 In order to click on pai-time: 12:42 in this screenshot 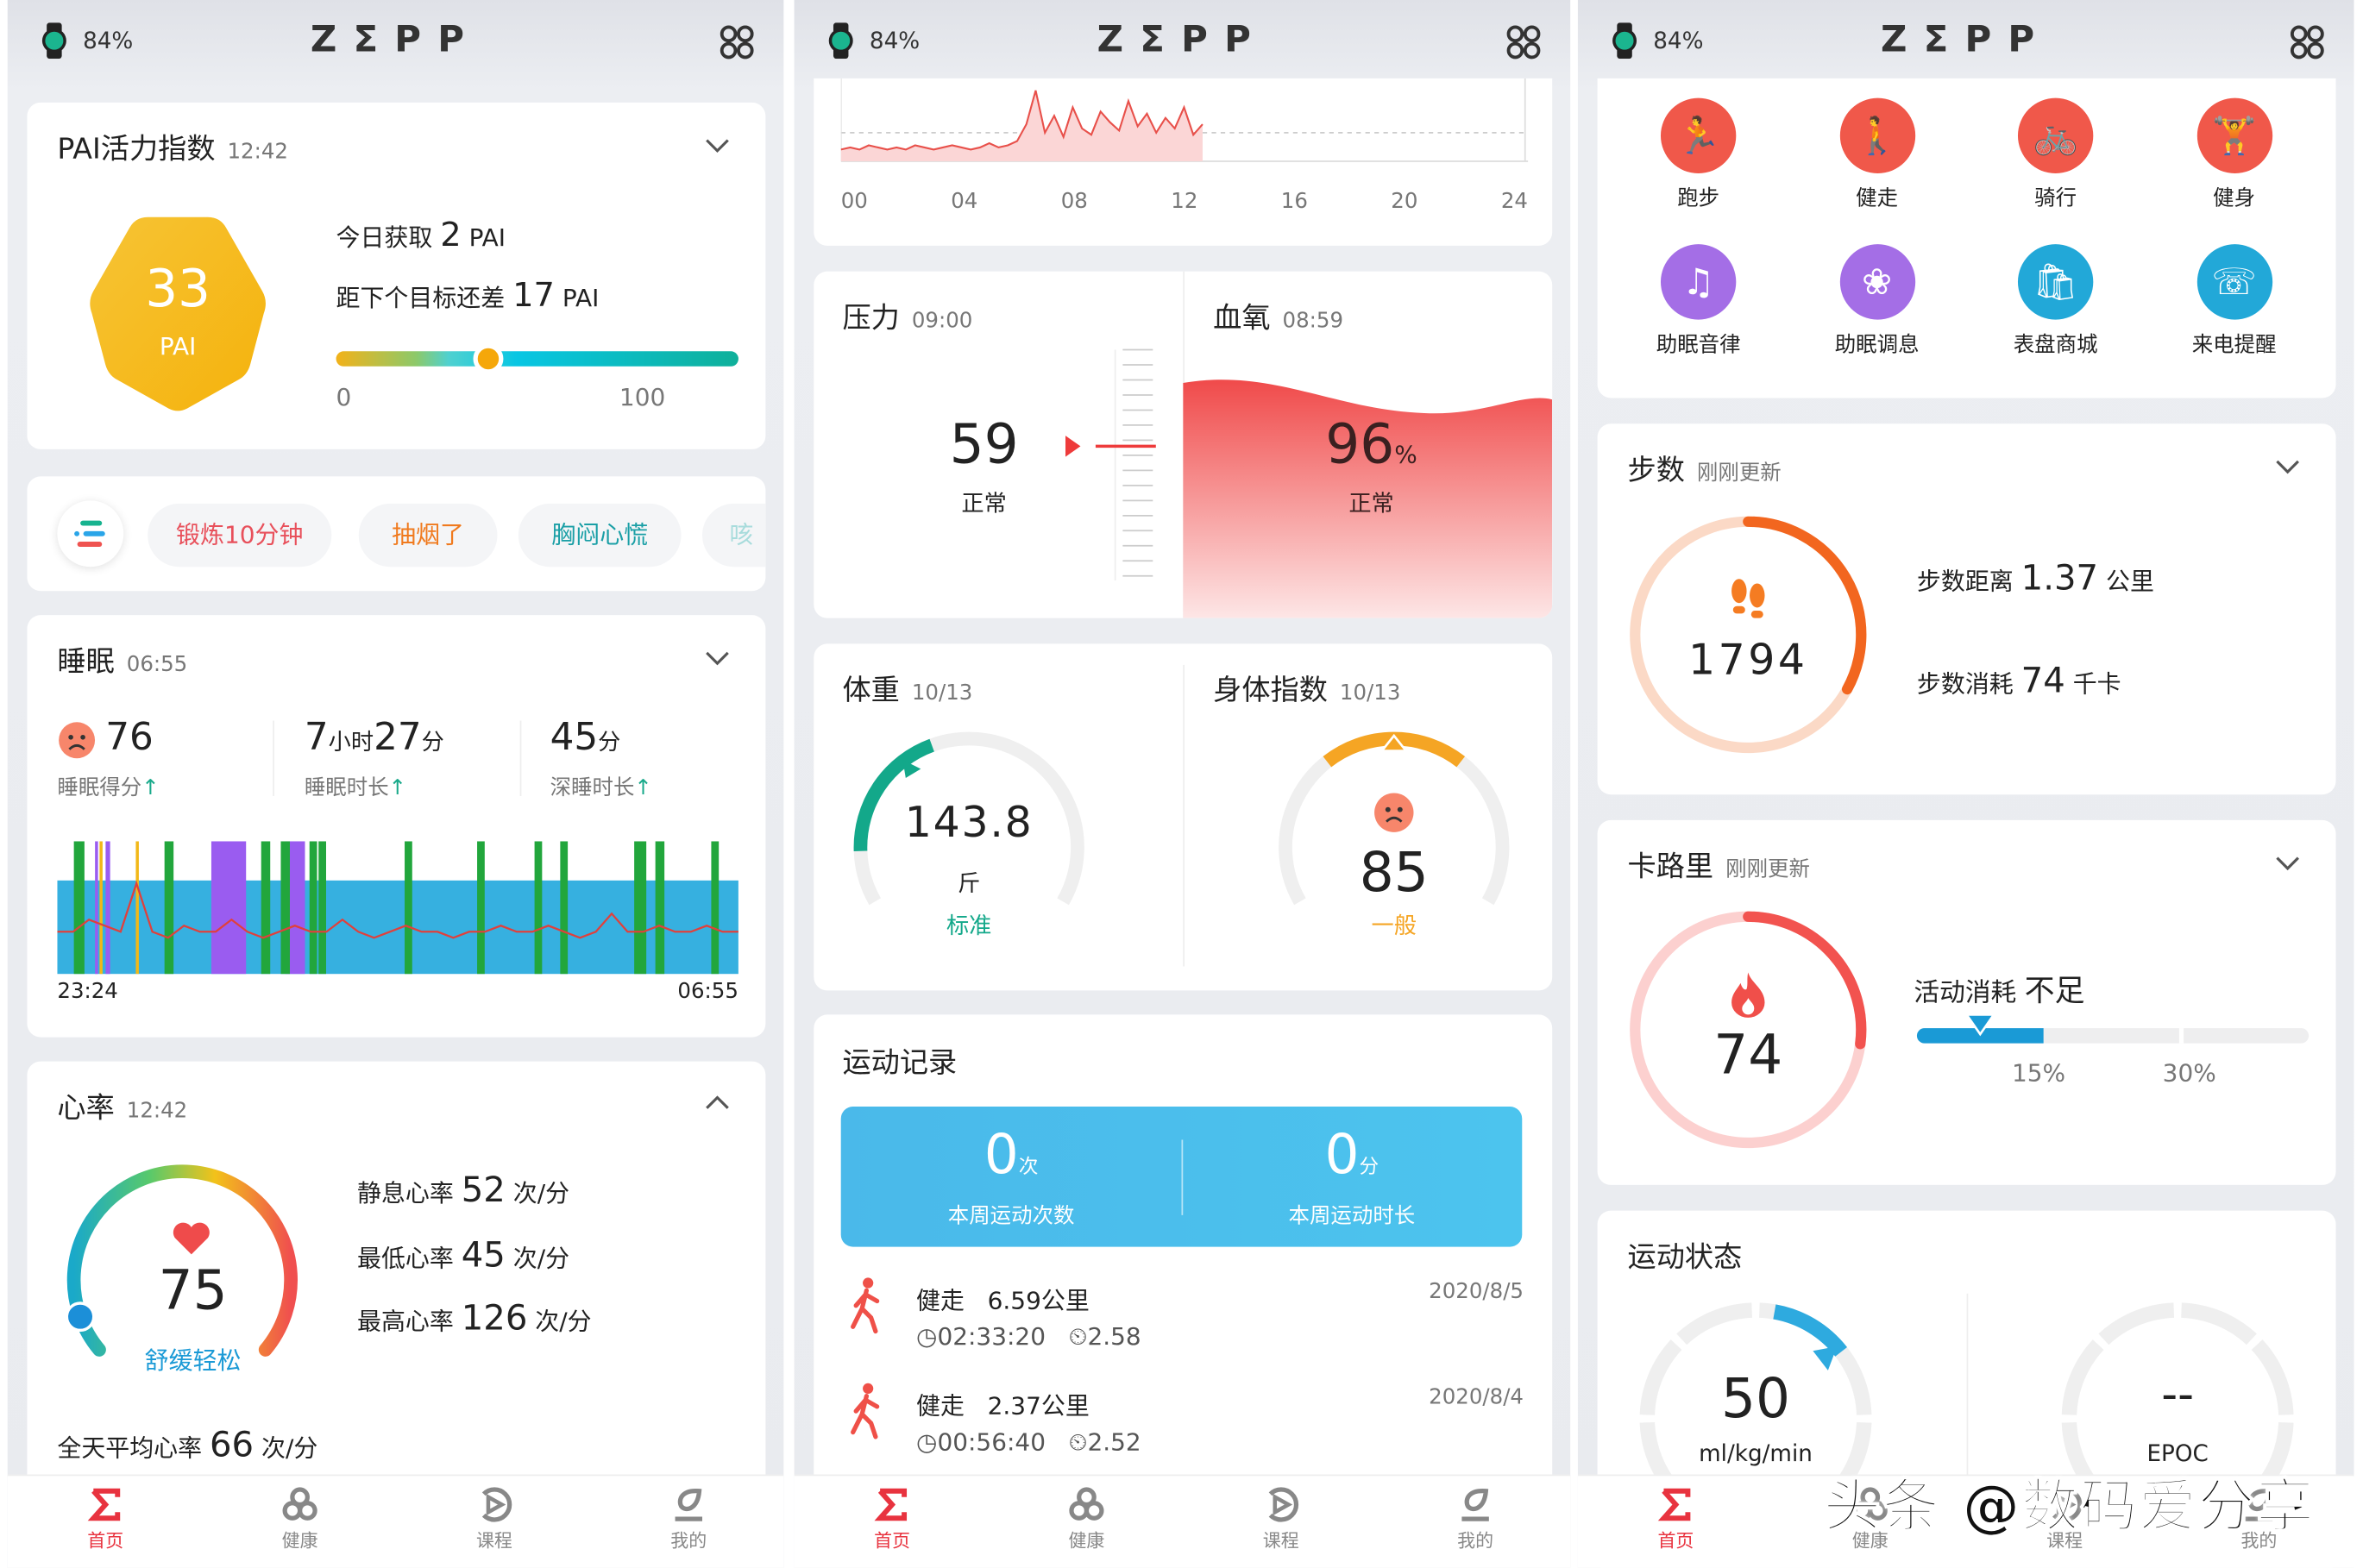, I will do `click(257, 152)`.